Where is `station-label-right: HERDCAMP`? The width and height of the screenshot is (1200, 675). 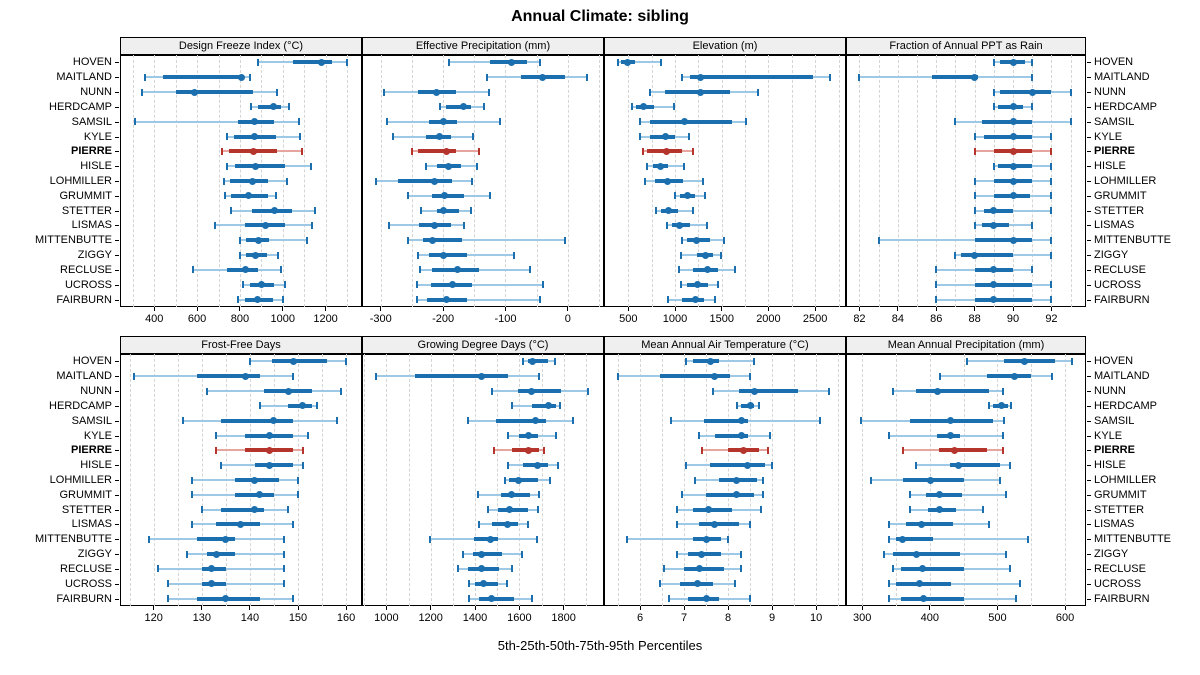
station-label-right: HERDCAMP is located at coordinates (1125, 106).